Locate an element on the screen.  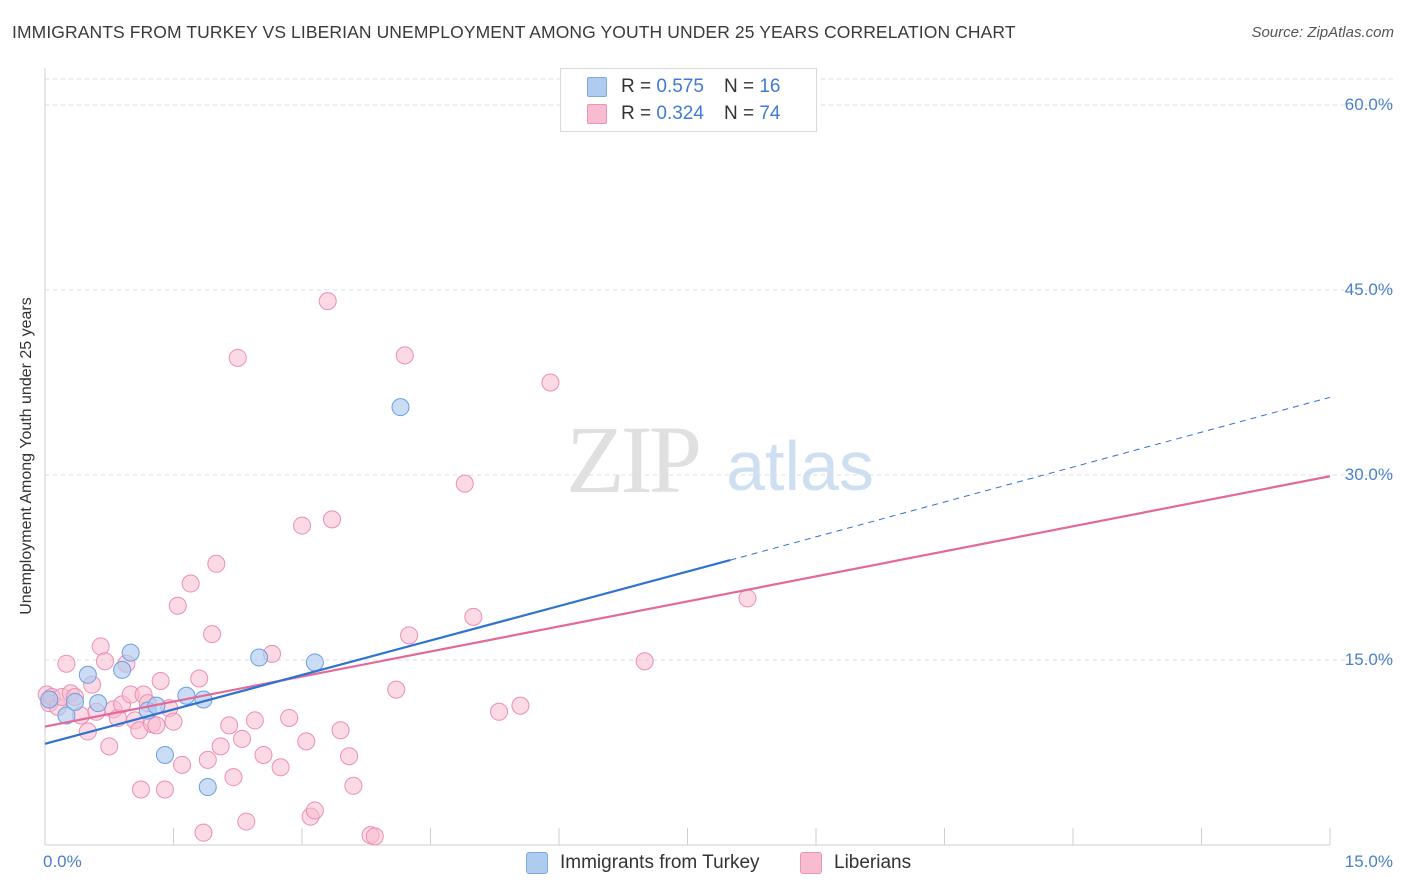
x-tick-label: 0.0% is located at coordinates (62, 861).